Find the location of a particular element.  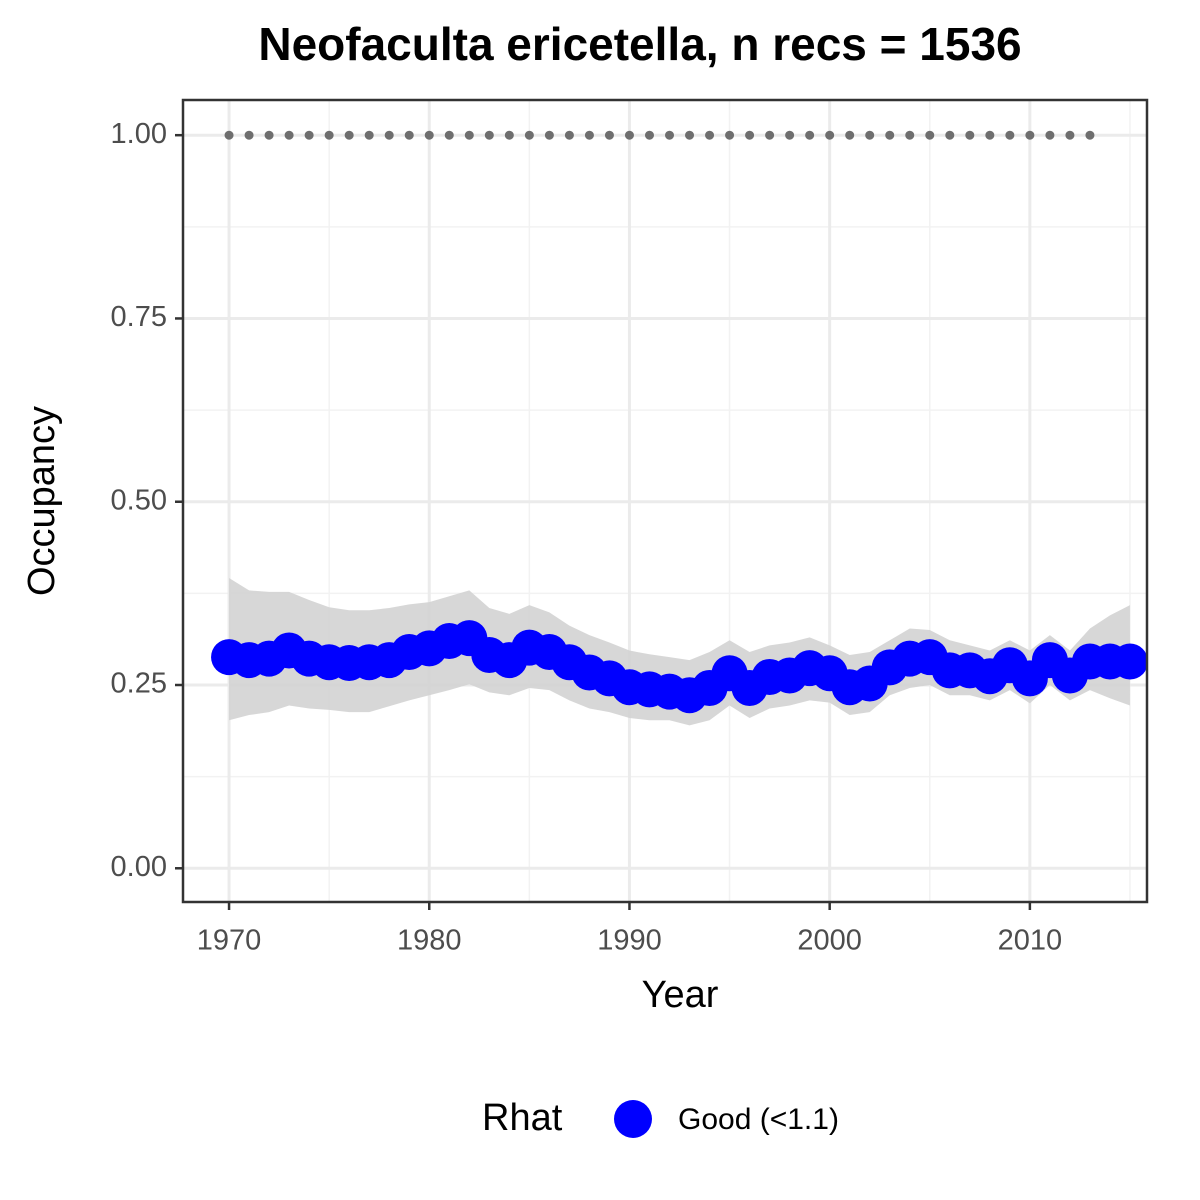

y-tick-label: 0.50 is located at coordinates (139, 500).